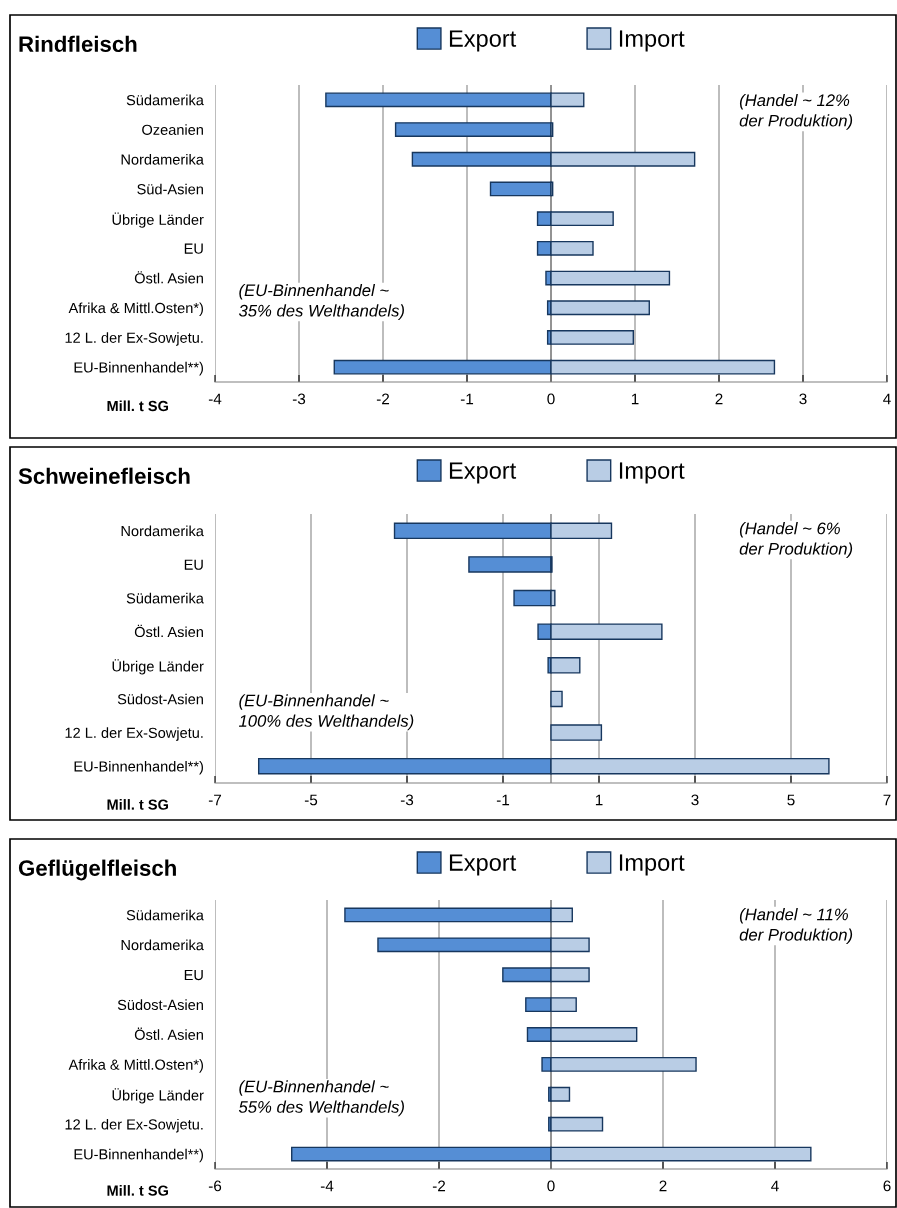 The height and width of the screenshot is (1208, 897). I want to click on annotation: (Handel ~ 12% der Produktion), so click(796, 111).